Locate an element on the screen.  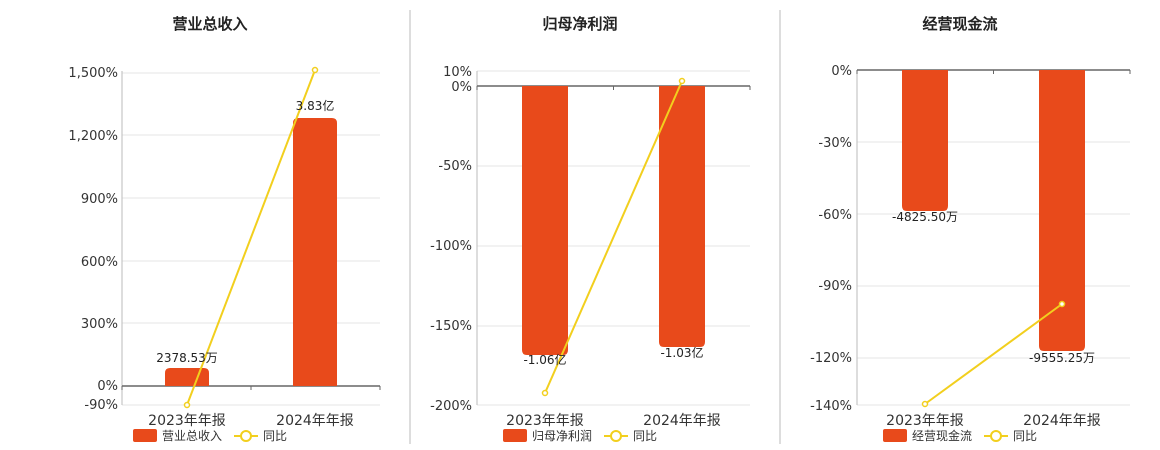
legend: 经营现金流 同比 is located at coordinates (960, 435).